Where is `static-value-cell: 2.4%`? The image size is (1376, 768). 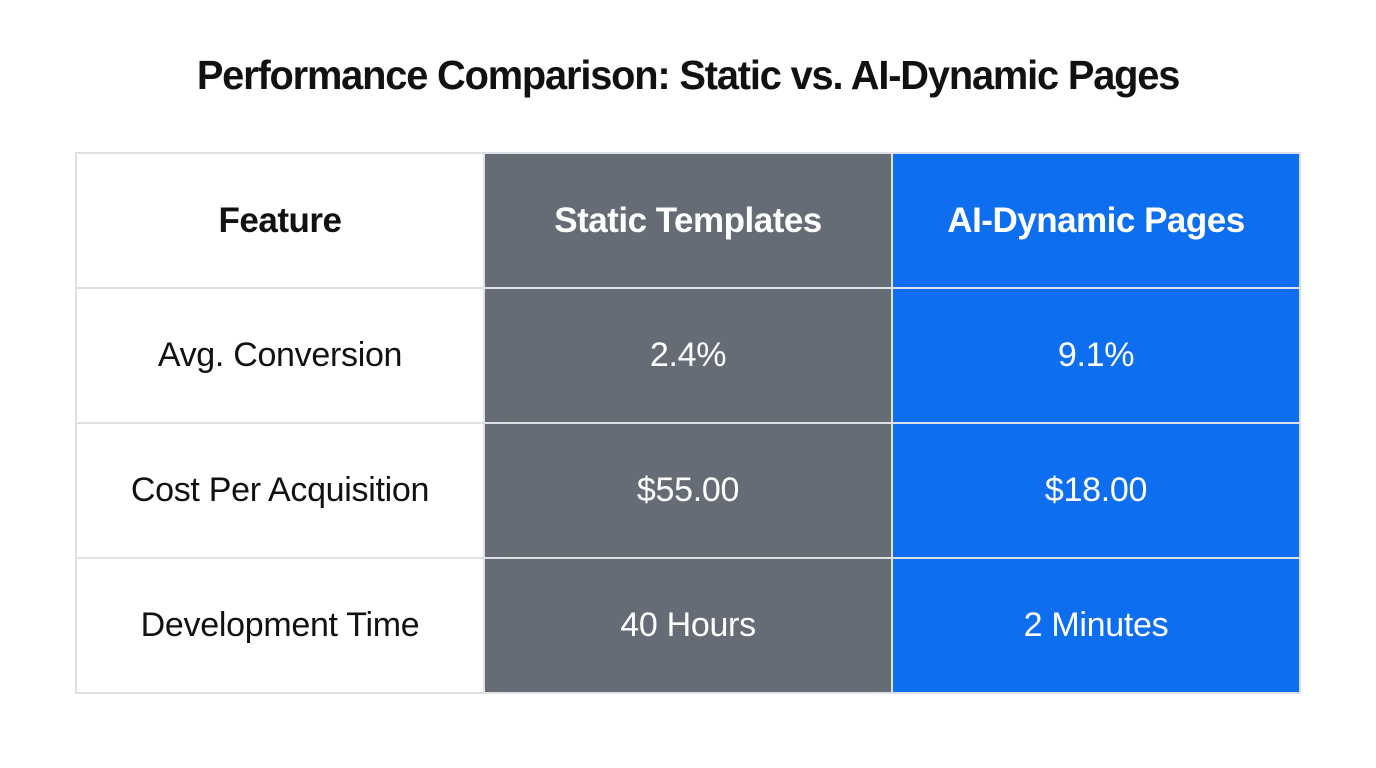 static-value-cell: 2.4% is located at coordinates (688, 355).